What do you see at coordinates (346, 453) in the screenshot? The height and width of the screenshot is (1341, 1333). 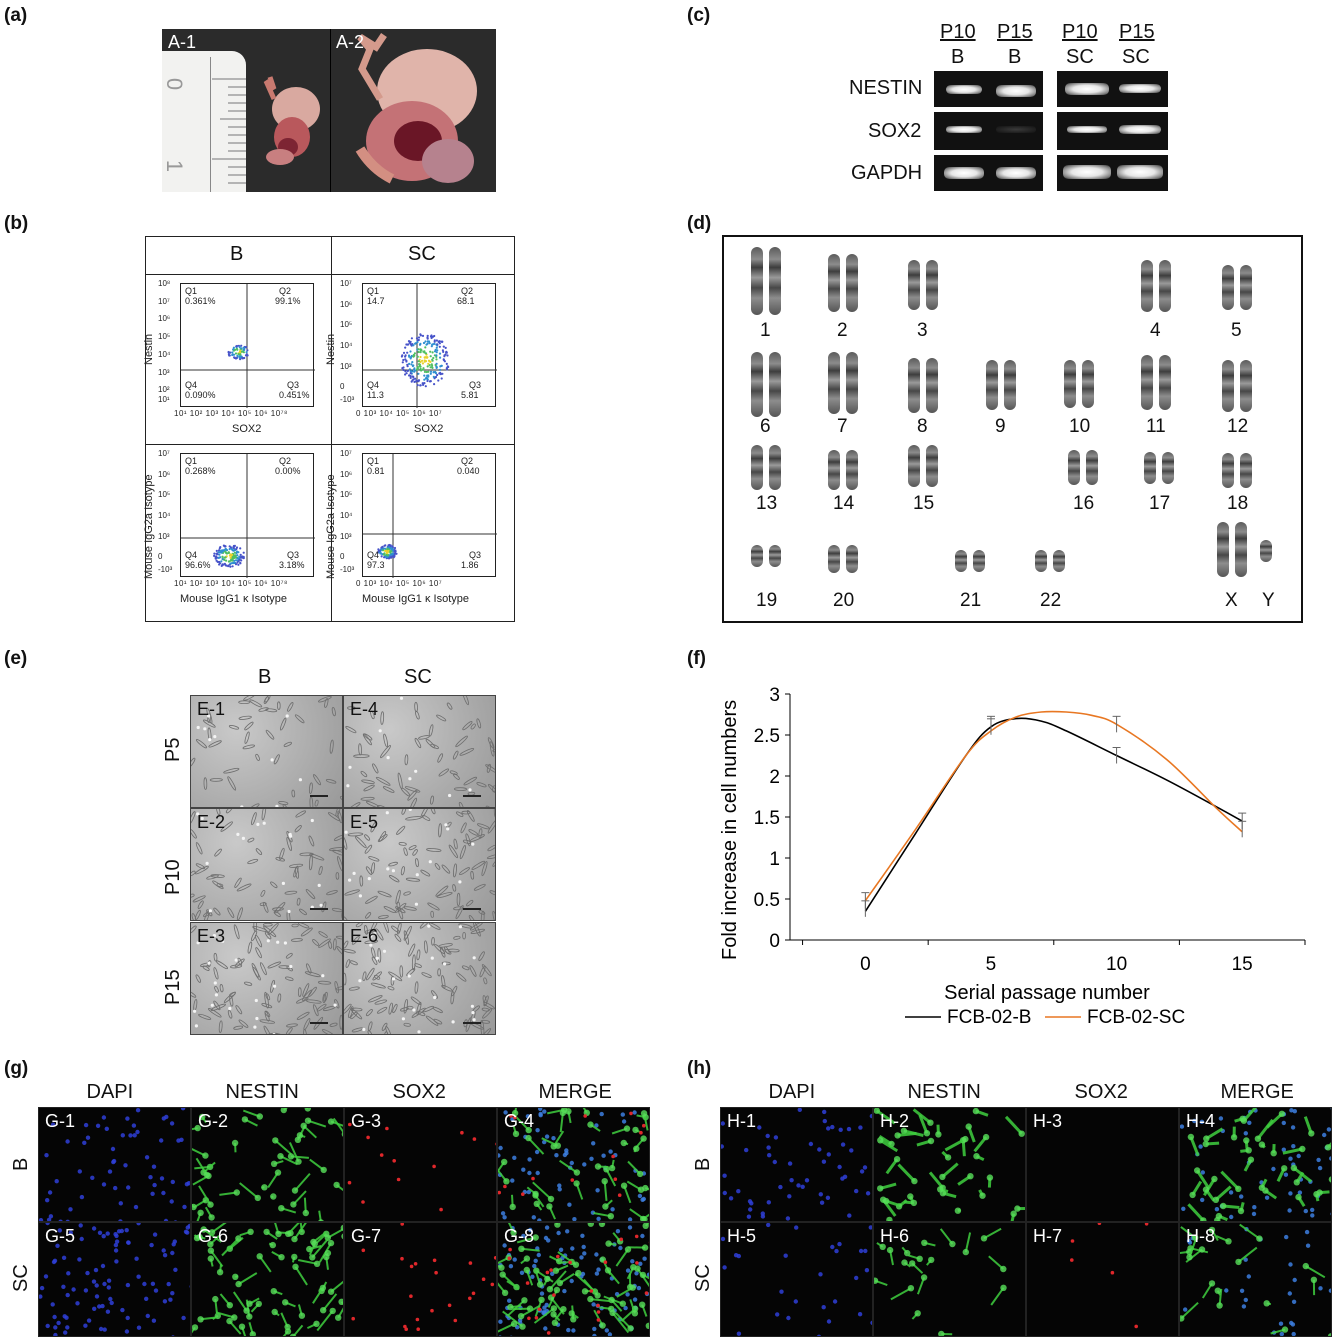 I see `flow-ytick: 10⁷` at bounding box center [346, 453].